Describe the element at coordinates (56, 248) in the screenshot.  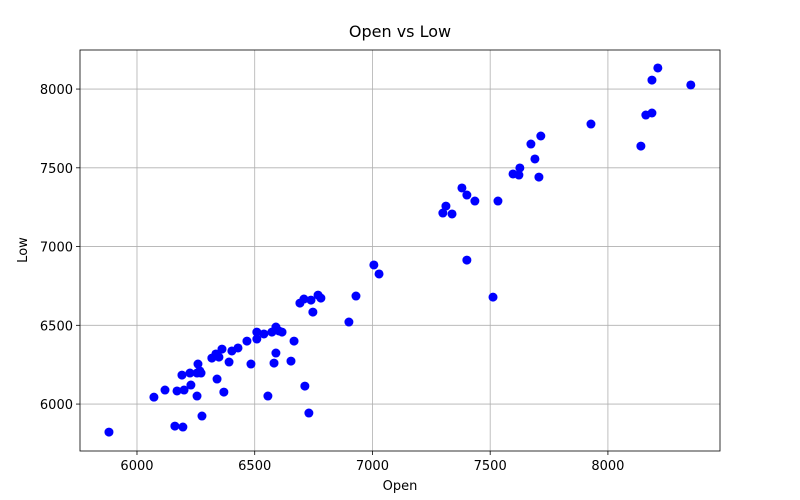
I see `y-tick-label: 7000` at that location.